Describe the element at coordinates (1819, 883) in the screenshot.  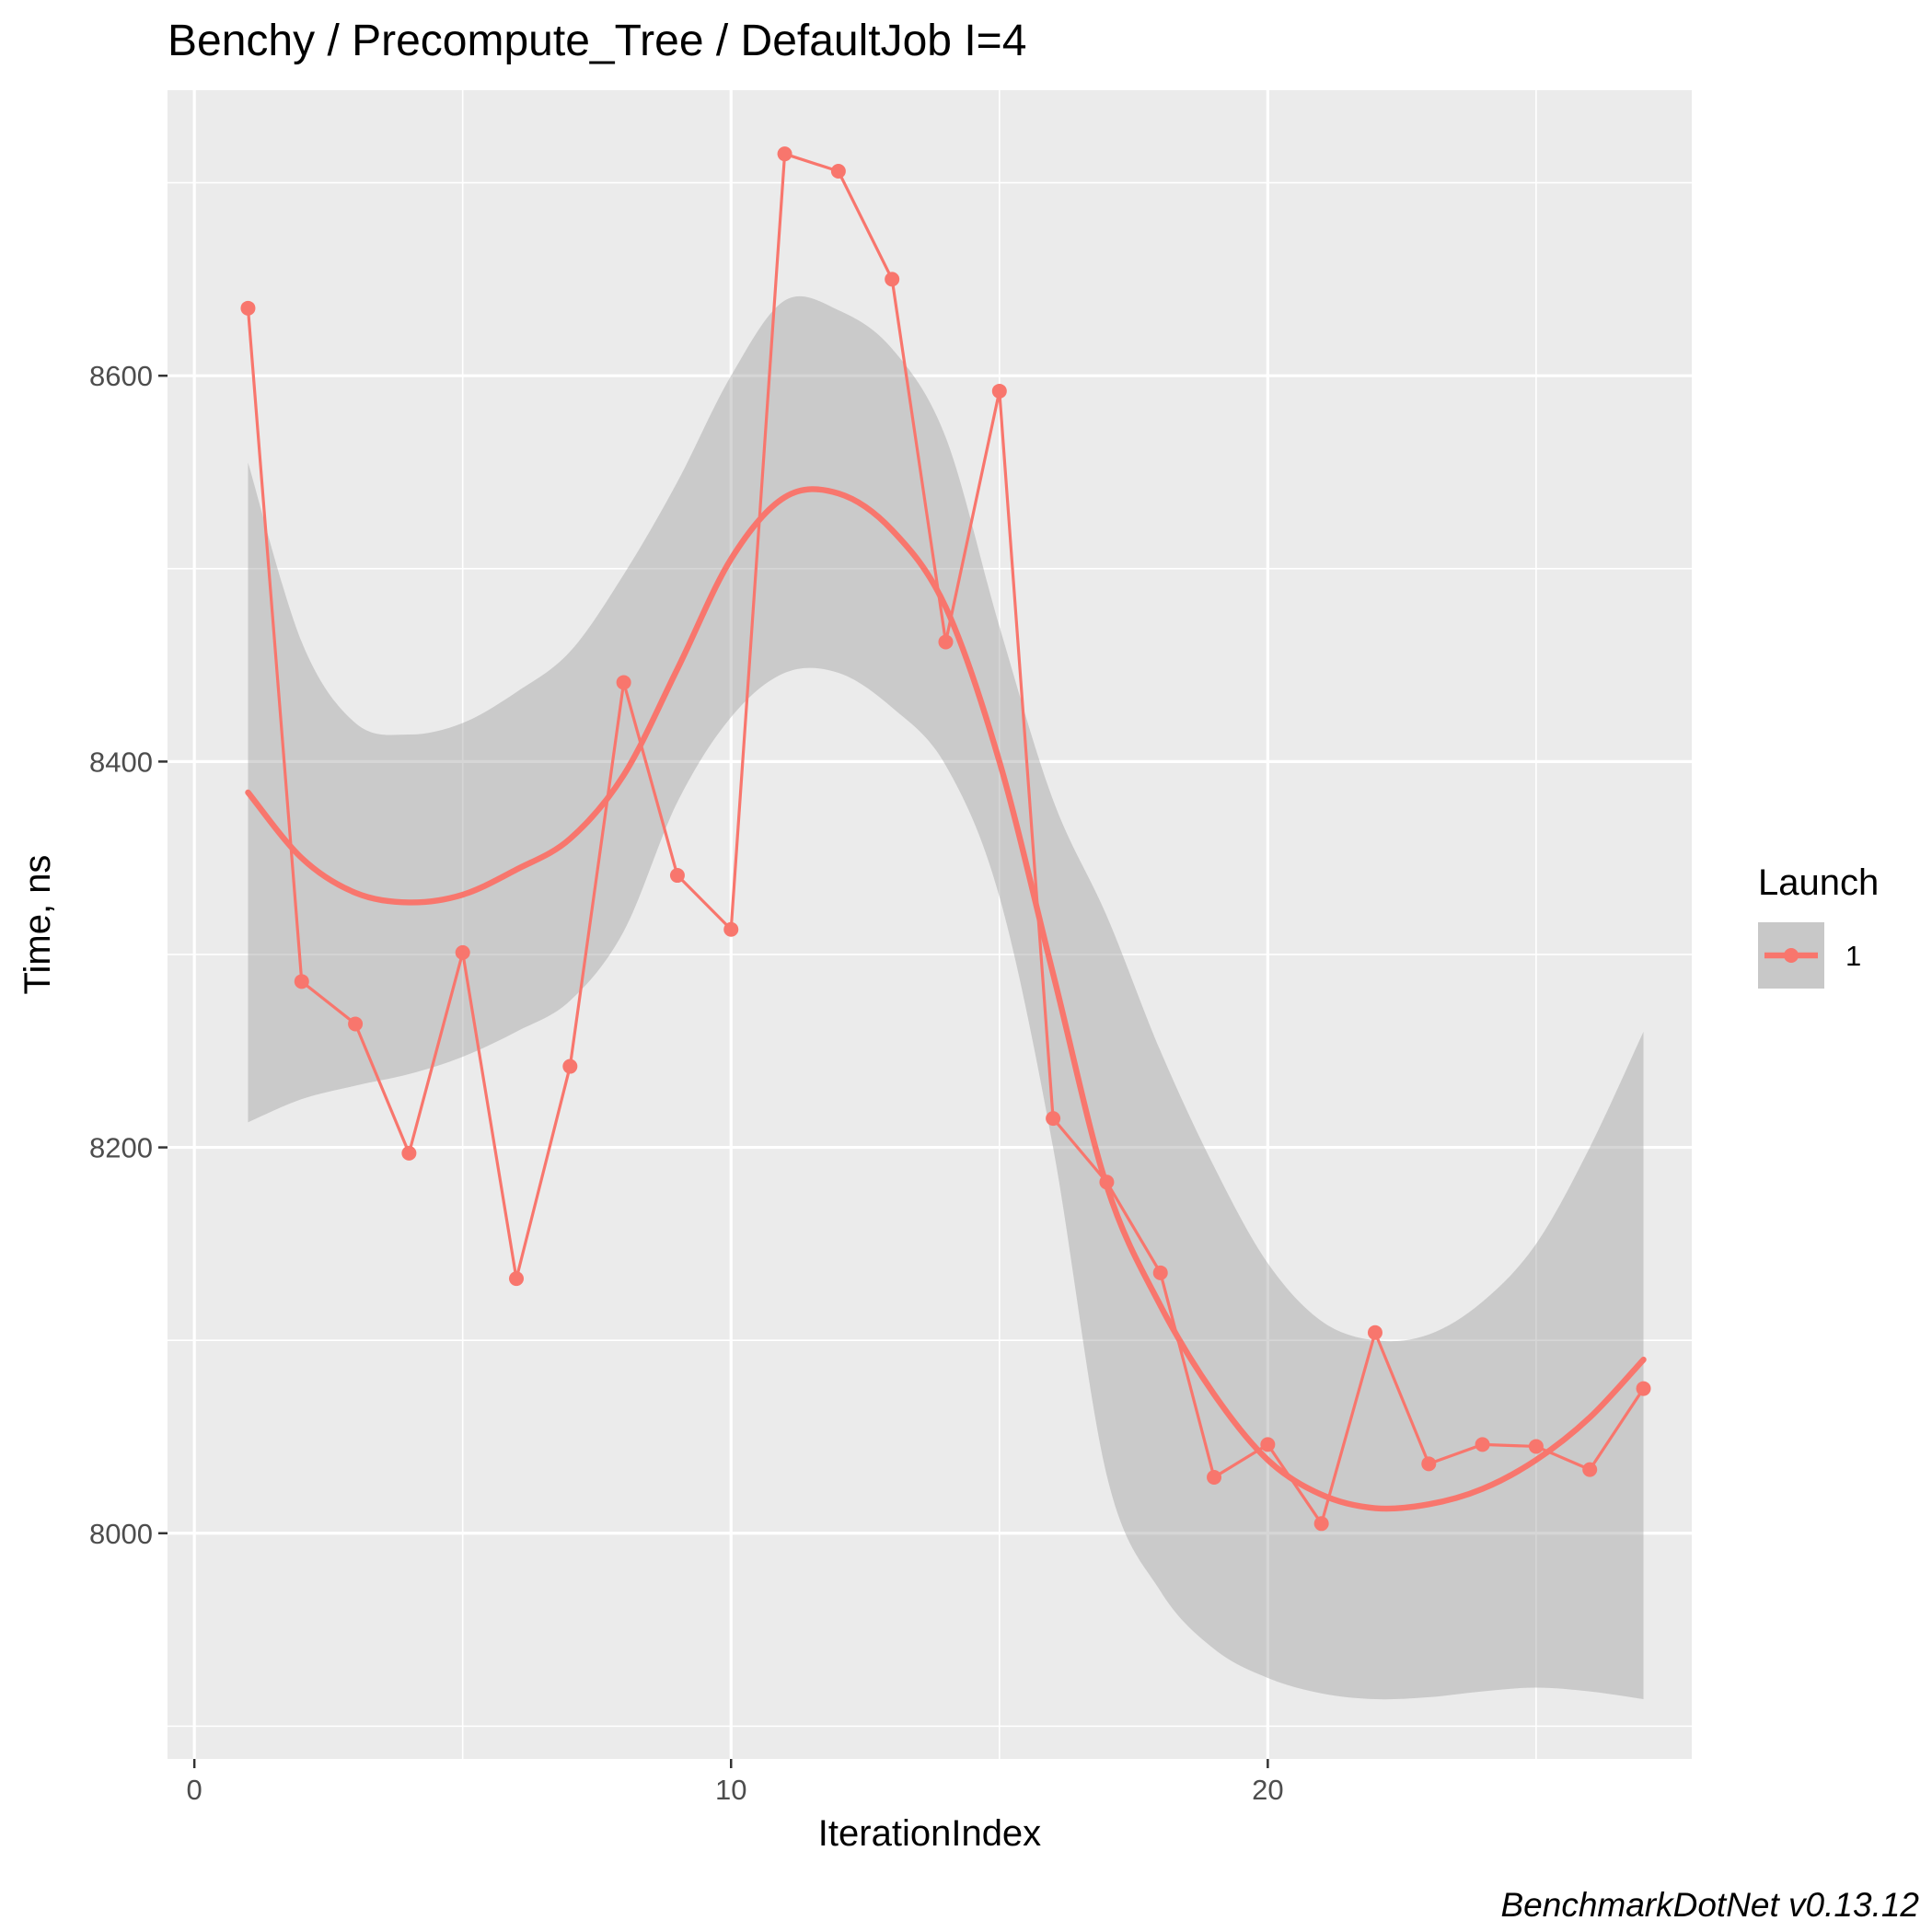
I see `legend-title: Launch` at that location.